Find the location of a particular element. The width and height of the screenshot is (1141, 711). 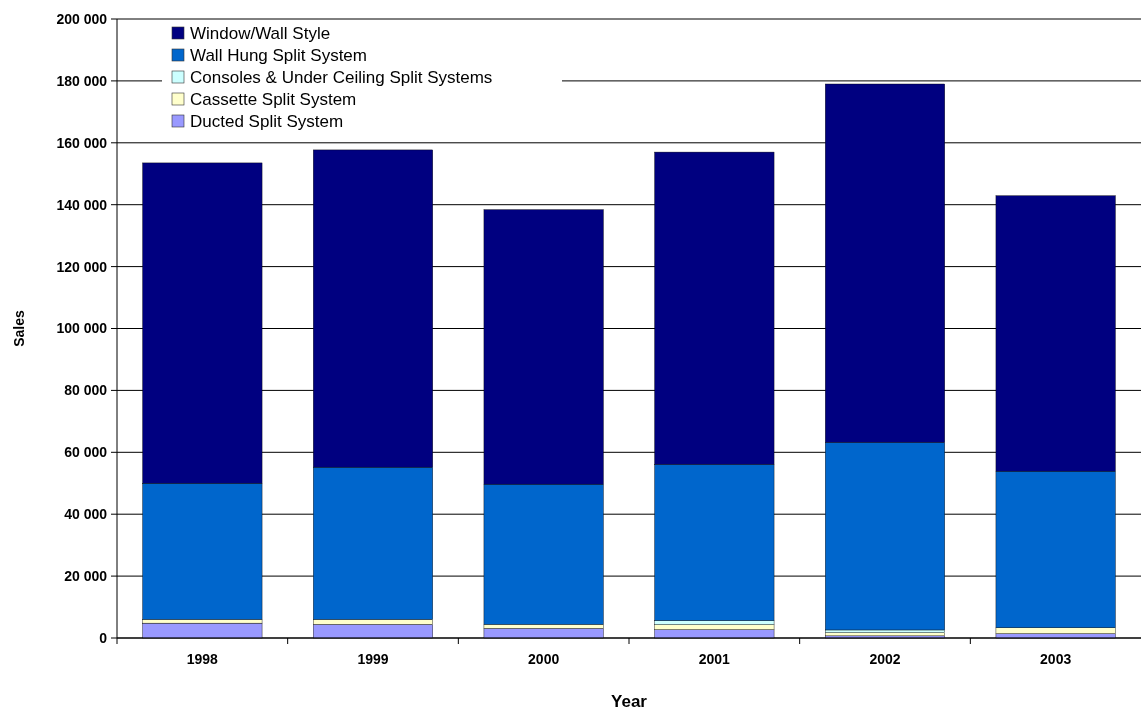

y-tick-label: 60 000 is located at coordinates (86, 452).